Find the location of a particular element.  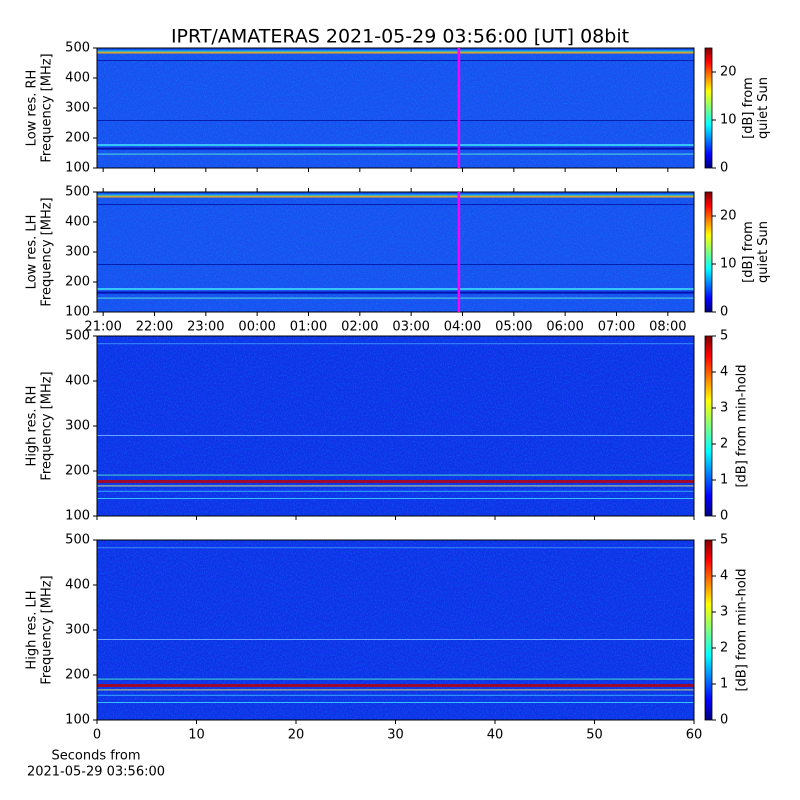

x-tick-label: 50 is located at coordinates (594, 735).